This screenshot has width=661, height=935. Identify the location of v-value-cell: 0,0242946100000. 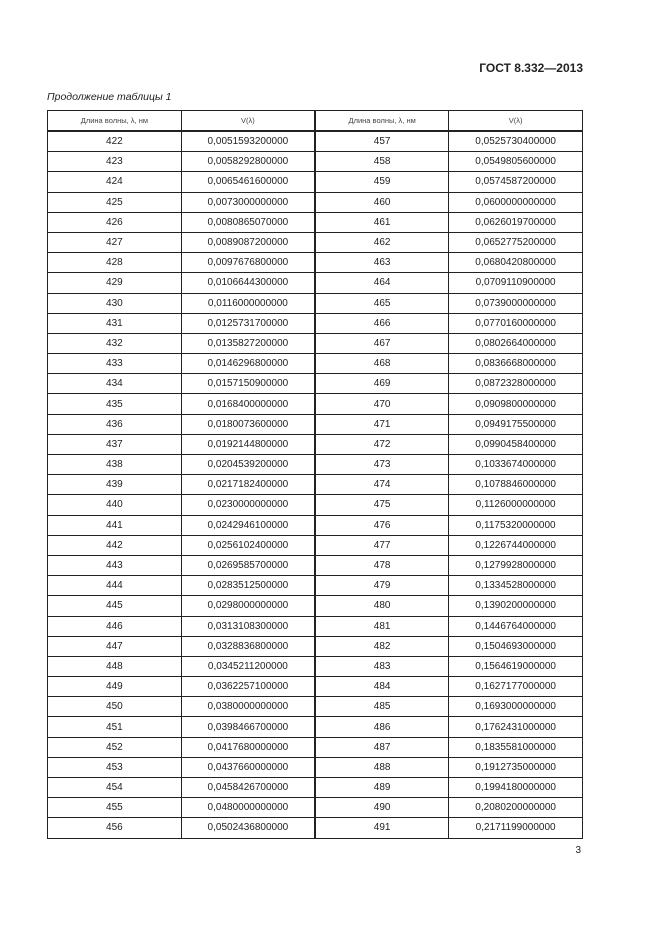
(248, 525).